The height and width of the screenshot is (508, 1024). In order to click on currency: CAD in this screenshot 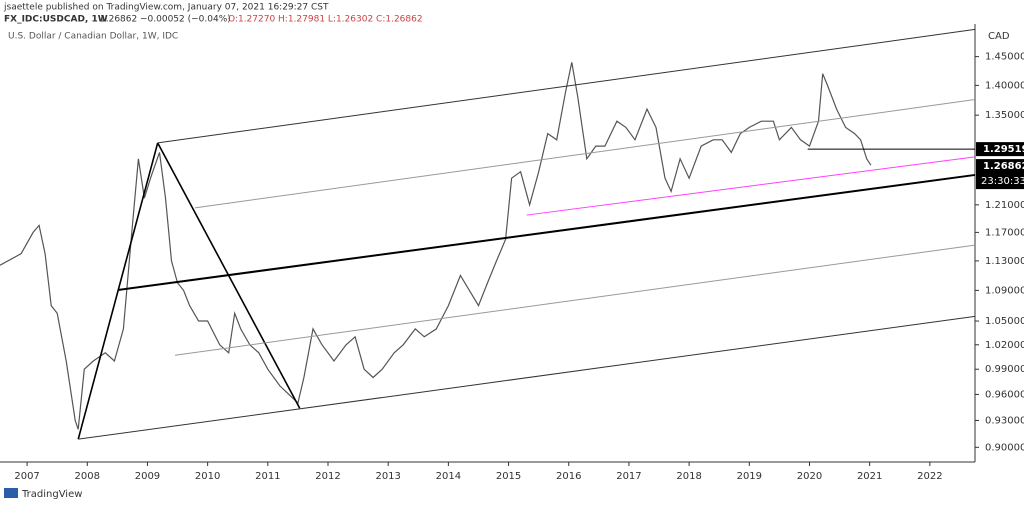, I will do `click(999, 36)`.